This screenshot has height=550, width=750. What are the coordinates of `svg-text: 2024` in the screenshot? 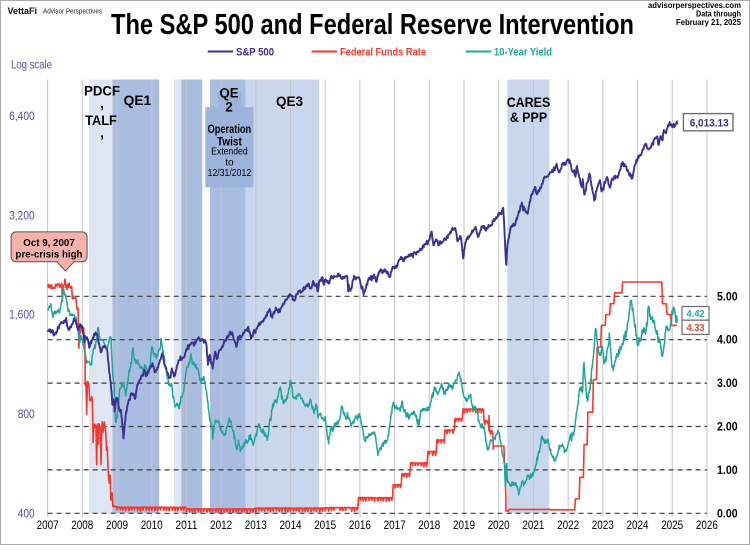 It's located at (638, 526).